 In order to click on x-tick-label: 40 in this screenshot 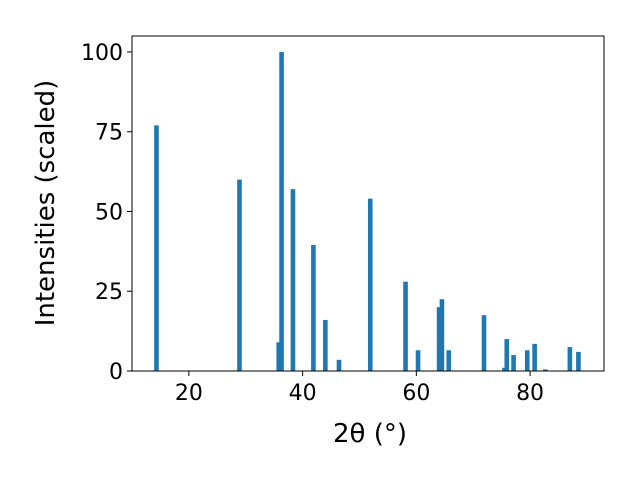, I will do `click(303, 393)`.